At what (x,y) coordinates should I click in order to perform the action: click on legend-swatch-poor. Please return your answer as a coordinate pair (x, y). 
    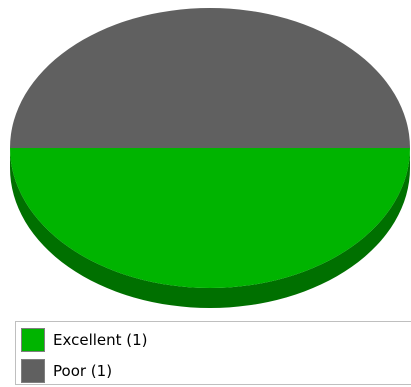
    Looking at the image, I should click on (33, 371).